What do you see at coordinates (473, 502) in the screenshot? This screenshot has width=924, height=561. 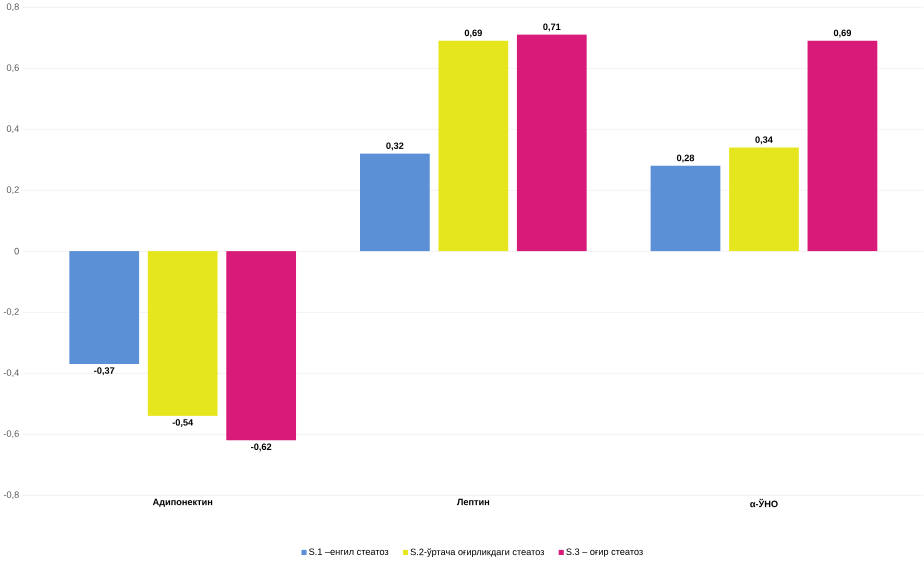 I see `x-tick-label: Лептин` at bounding box center [473, 502].